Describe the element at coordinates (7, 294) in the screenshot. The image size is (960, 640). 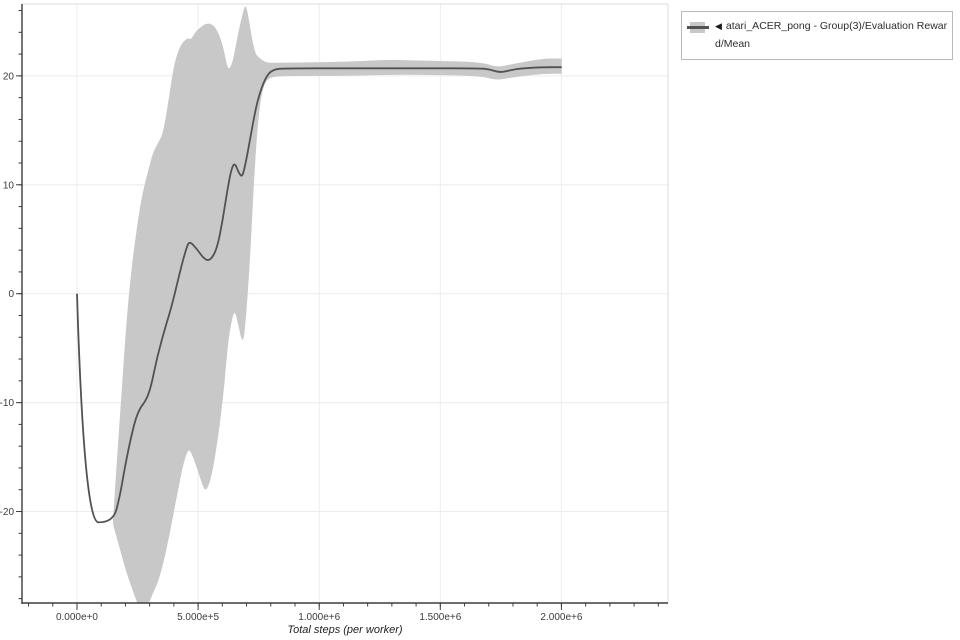
I see `y-tick-labels: 20 10 0 -10 -20` at that location.